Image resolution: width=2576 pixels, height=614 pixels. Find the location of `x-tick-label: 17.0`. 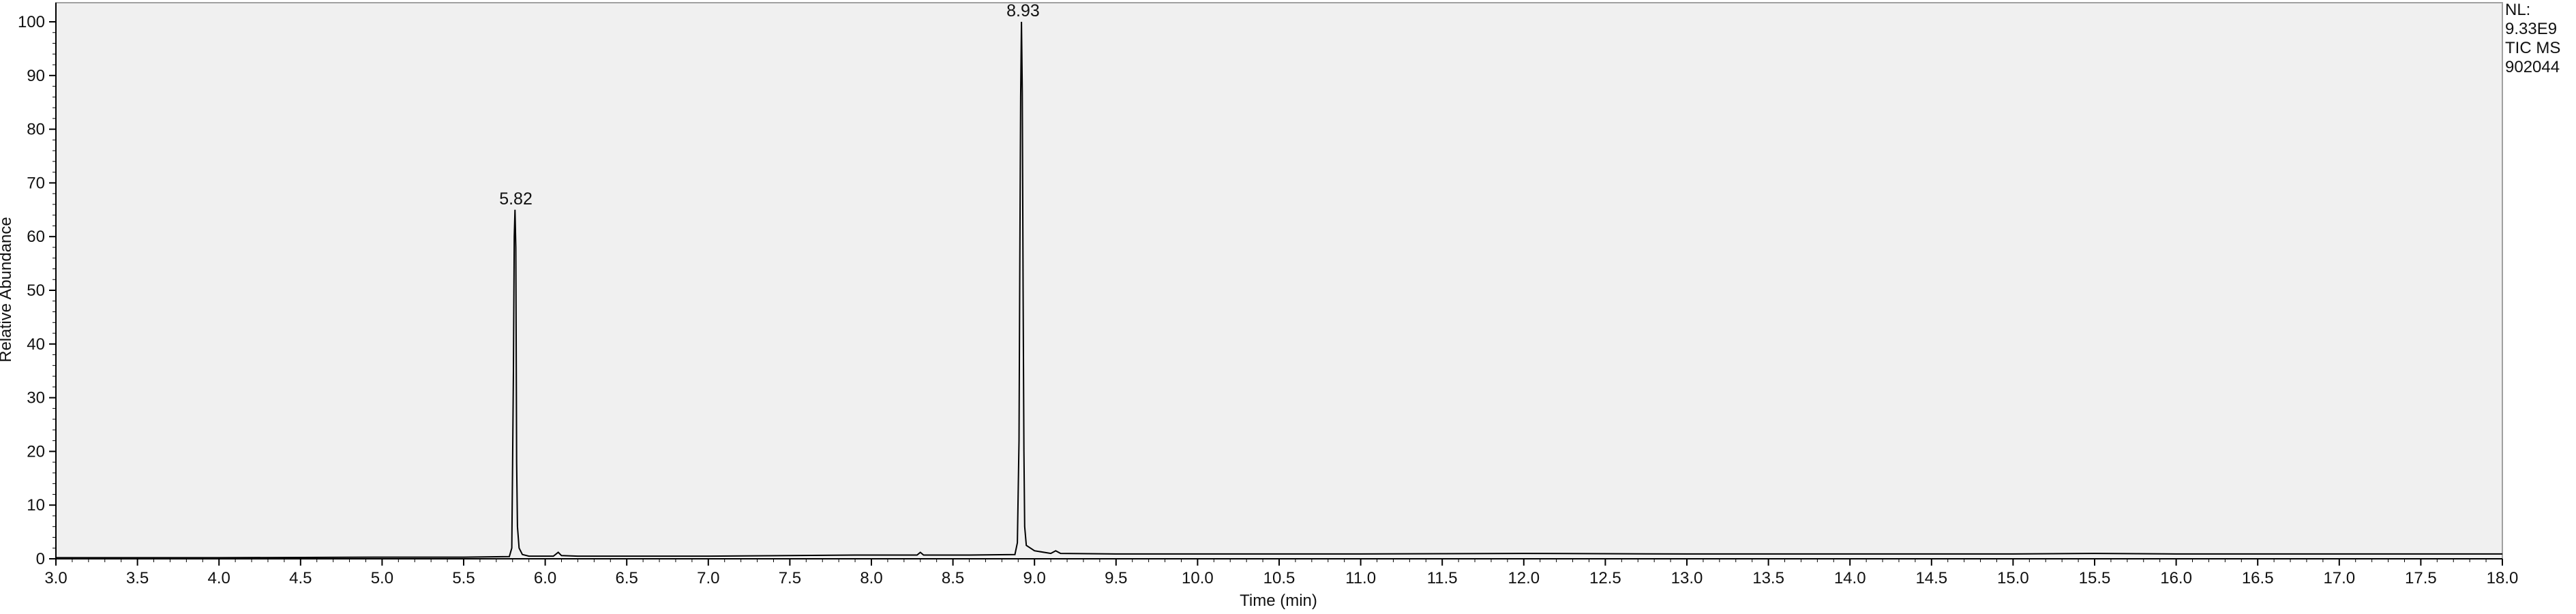

x-tick-label: 17.0 is located at coordinates (2339, 578).